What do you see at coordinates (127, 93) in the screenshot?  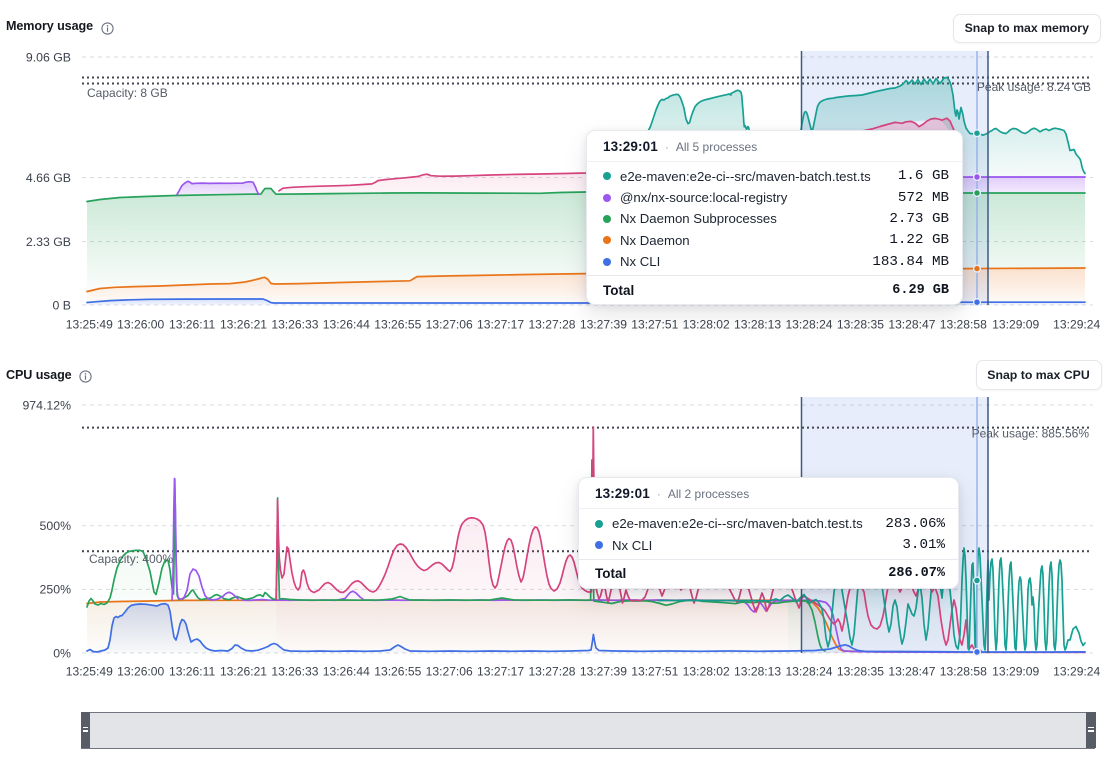 I see `svg-text: Capacity: 8 GB` at bounding box center [127, 93].